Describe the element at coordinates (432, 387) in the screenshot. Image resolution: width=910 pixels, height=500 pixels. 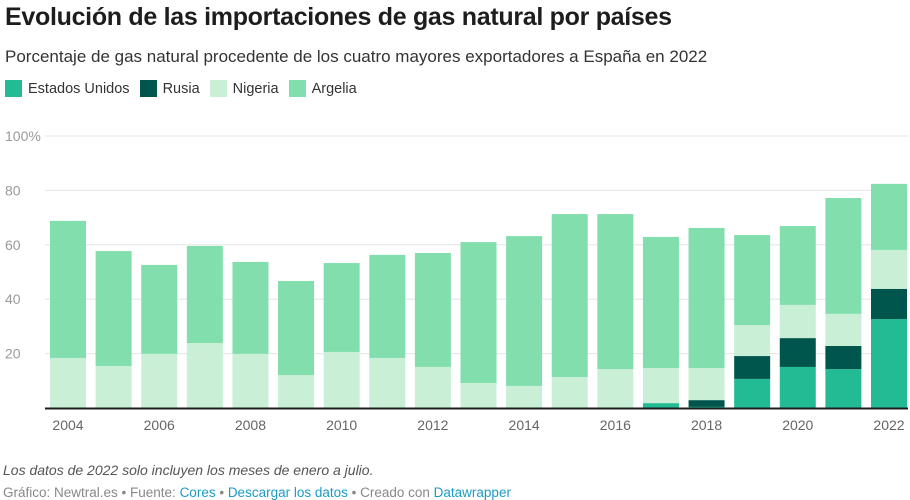
I see `bar-segment-nigeria-2012` at that location.